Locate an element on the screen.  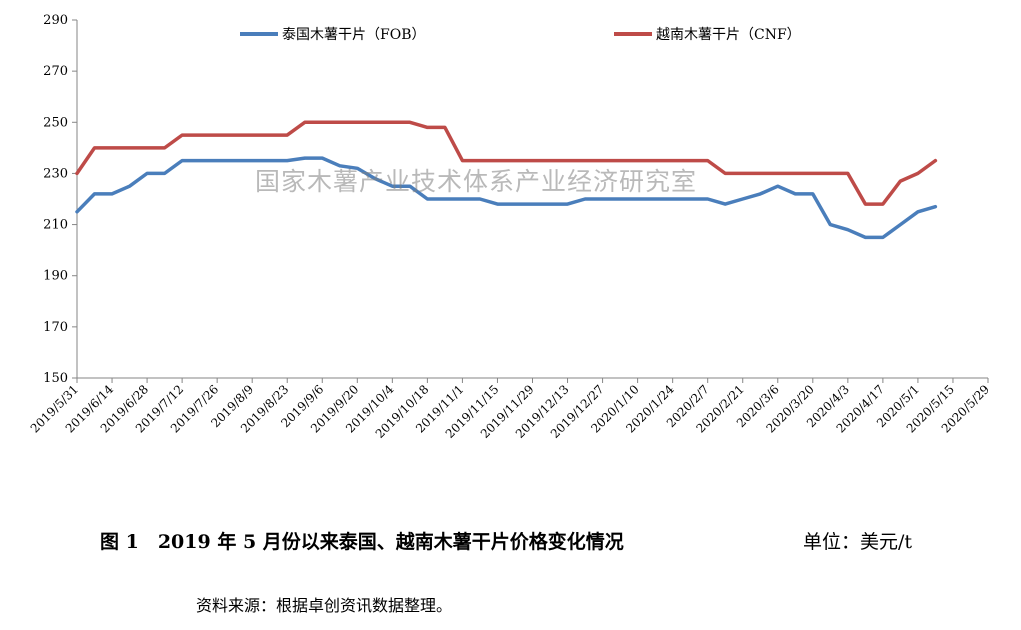
legend: 泰国木薯干片（FOB） 越南木薯干片（CNF） is located at coordinates (520, 35).